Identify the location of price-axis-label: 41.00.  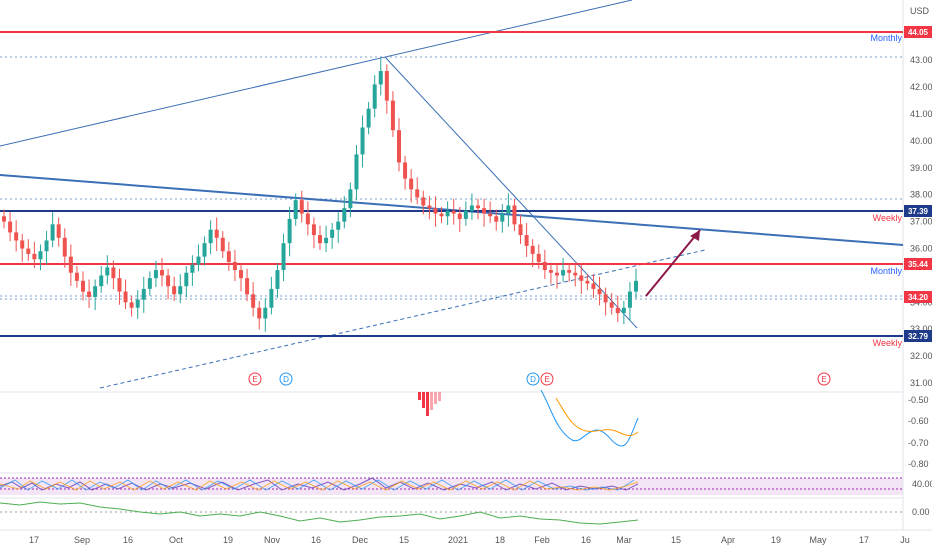
(921, 114).